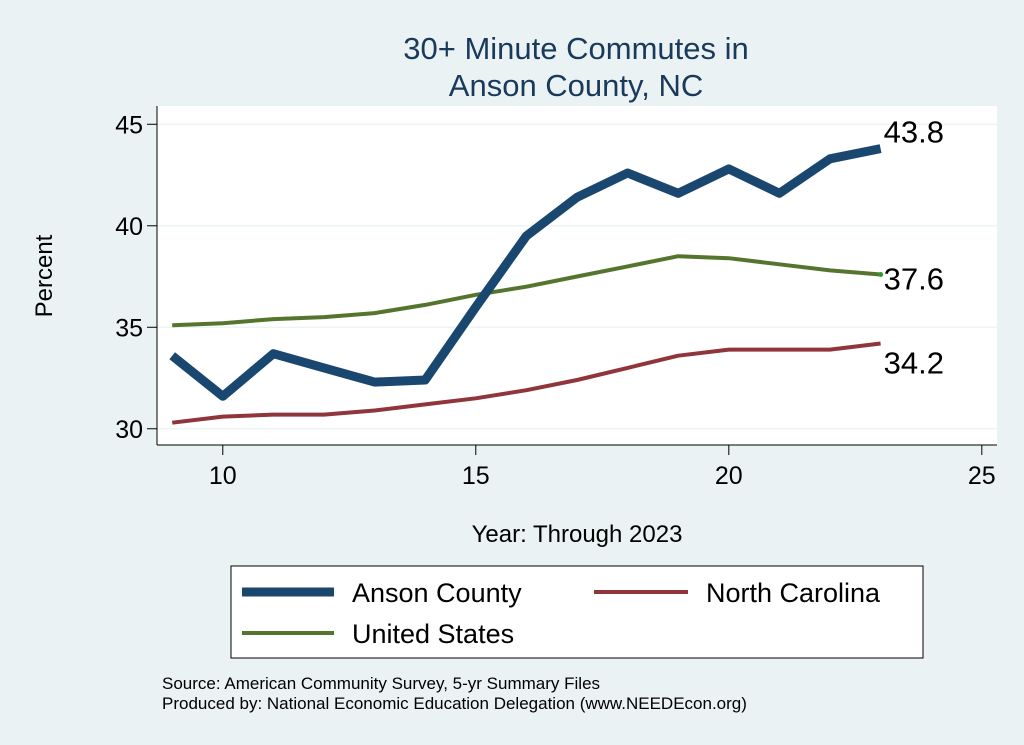  Describe the element at coordinates (575, 48) in the screenshot. I see `chart-title-line-1: 30+ Minute Commutes in` at that location.